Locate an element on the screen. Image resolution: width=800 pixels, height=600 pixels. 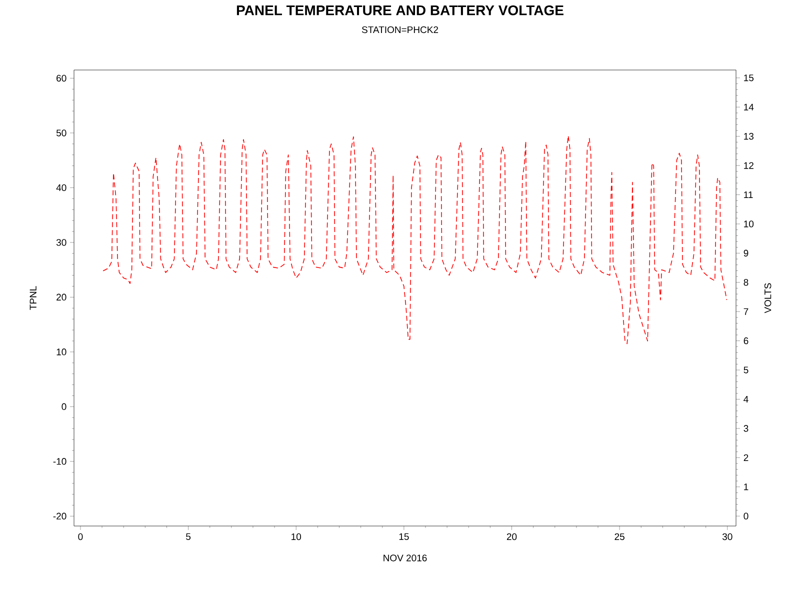
x-tick-label: 20 is located at coordinates (511, 536).